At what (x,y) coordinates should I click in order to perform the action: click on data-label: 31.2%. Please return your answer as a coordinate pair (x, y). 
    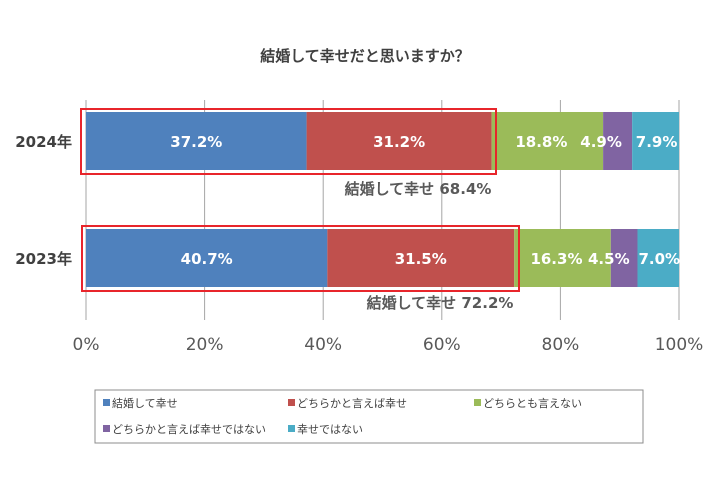
    Looking at the image, I should click on (399, 142).